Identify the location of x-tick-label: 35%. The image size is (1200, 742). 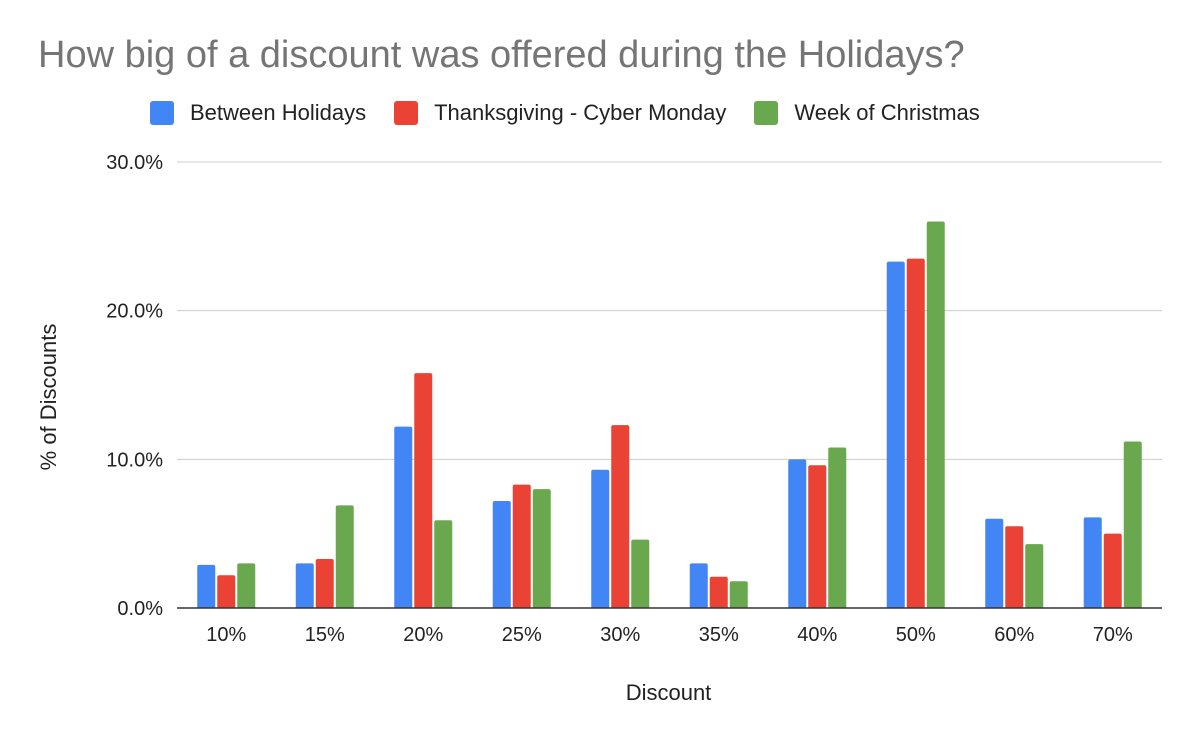
(719, 635).